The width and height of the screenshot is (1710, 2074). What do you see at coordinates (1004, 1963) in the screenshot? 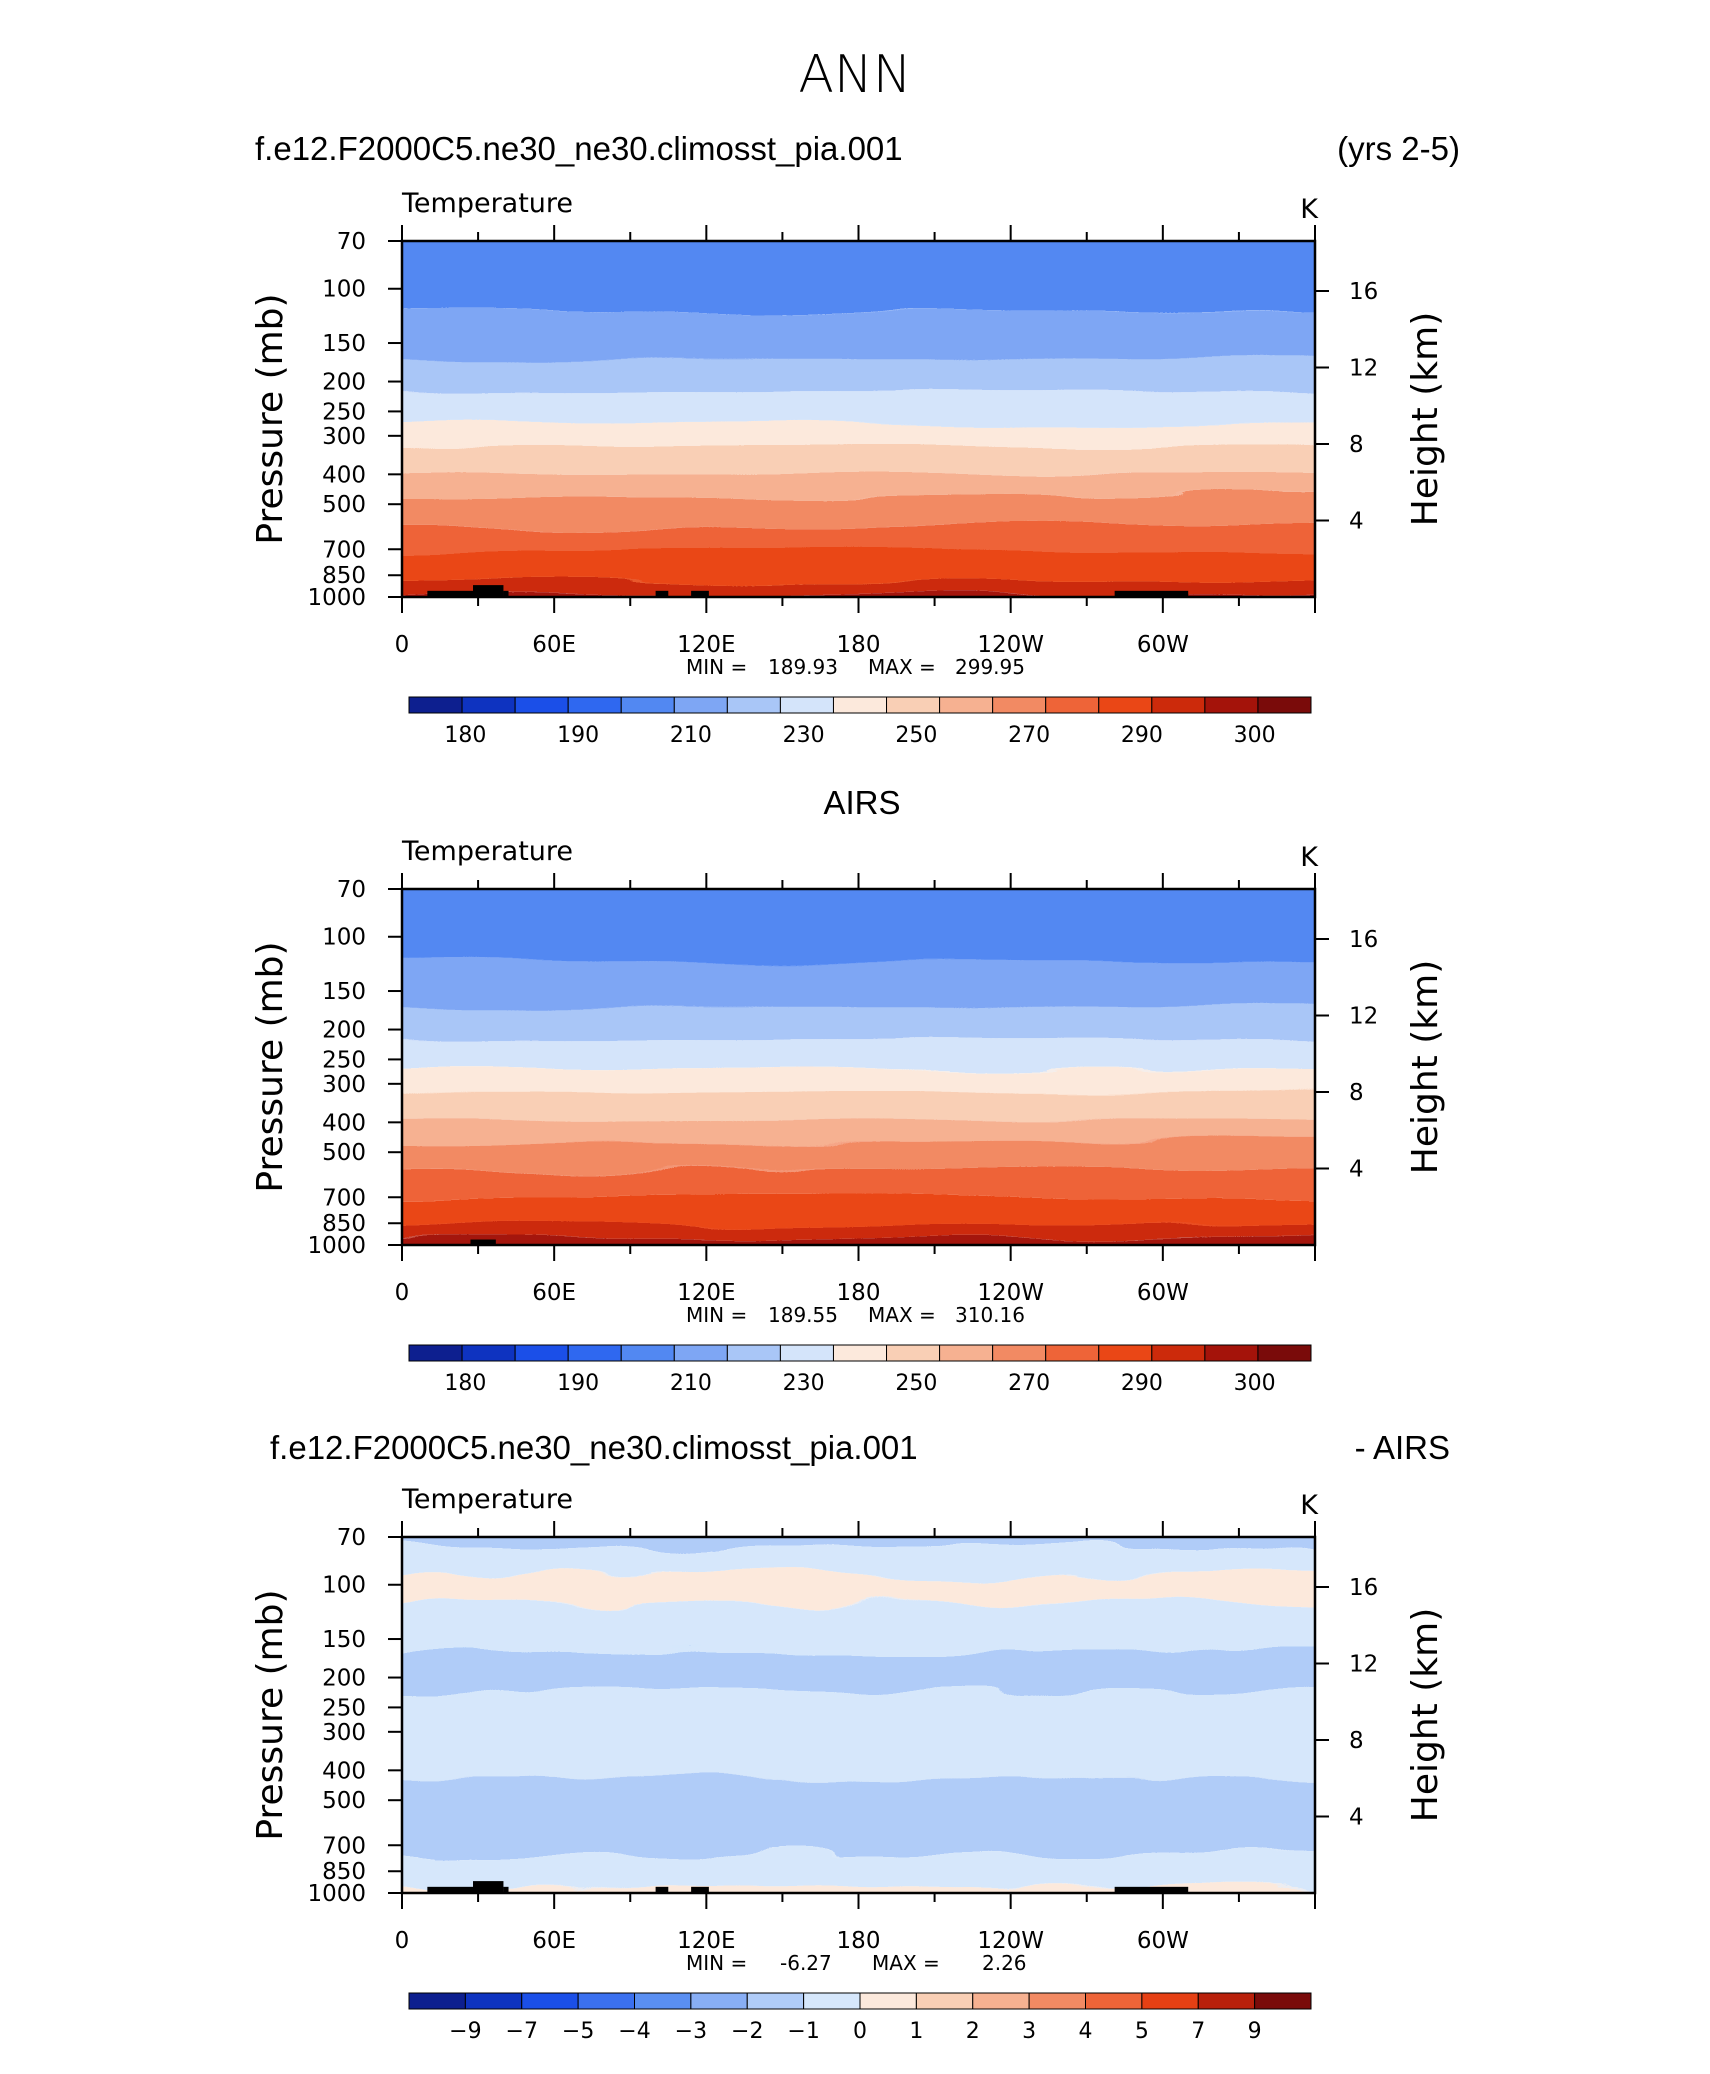
I see `panel-3-max-value: 2.26` at bounding box center [1004, 1963].